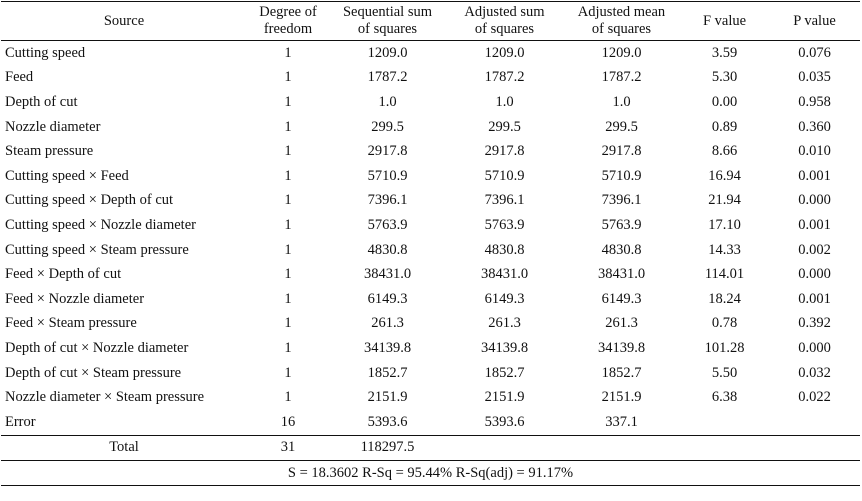  What do you see at coordinates (387, 347) in the screenshot?
I see `row-seq-ss: 34139.8` at bounding box center [387, 347].